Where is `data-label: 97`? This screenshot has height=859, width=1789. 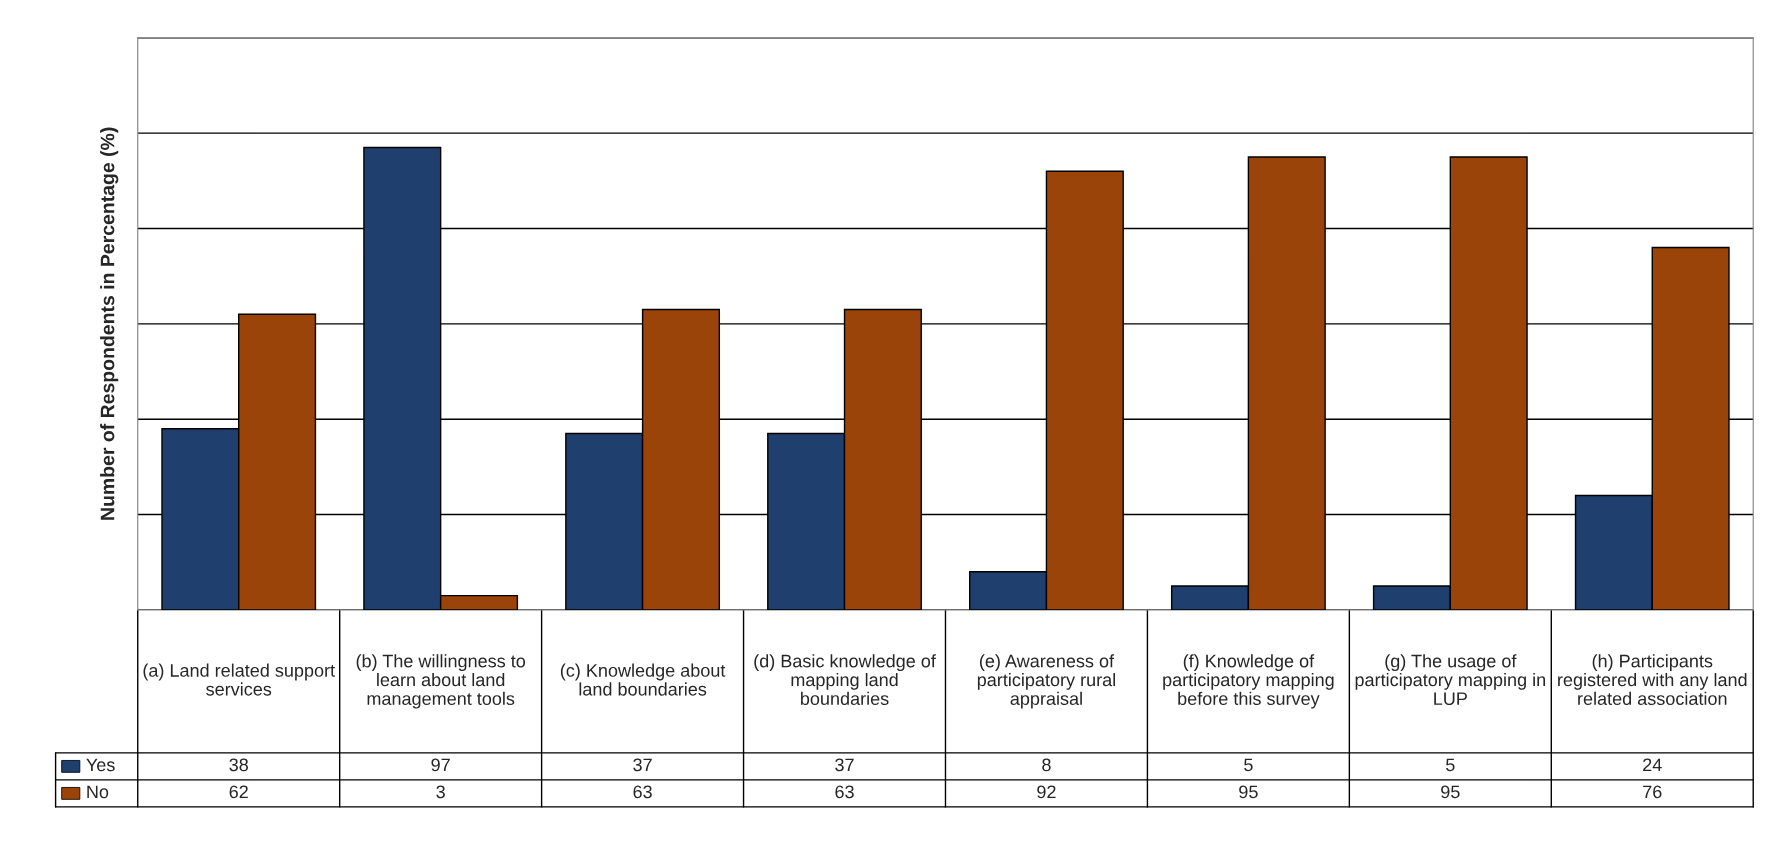 data-label: 97 is located at coordinates (440, 765).